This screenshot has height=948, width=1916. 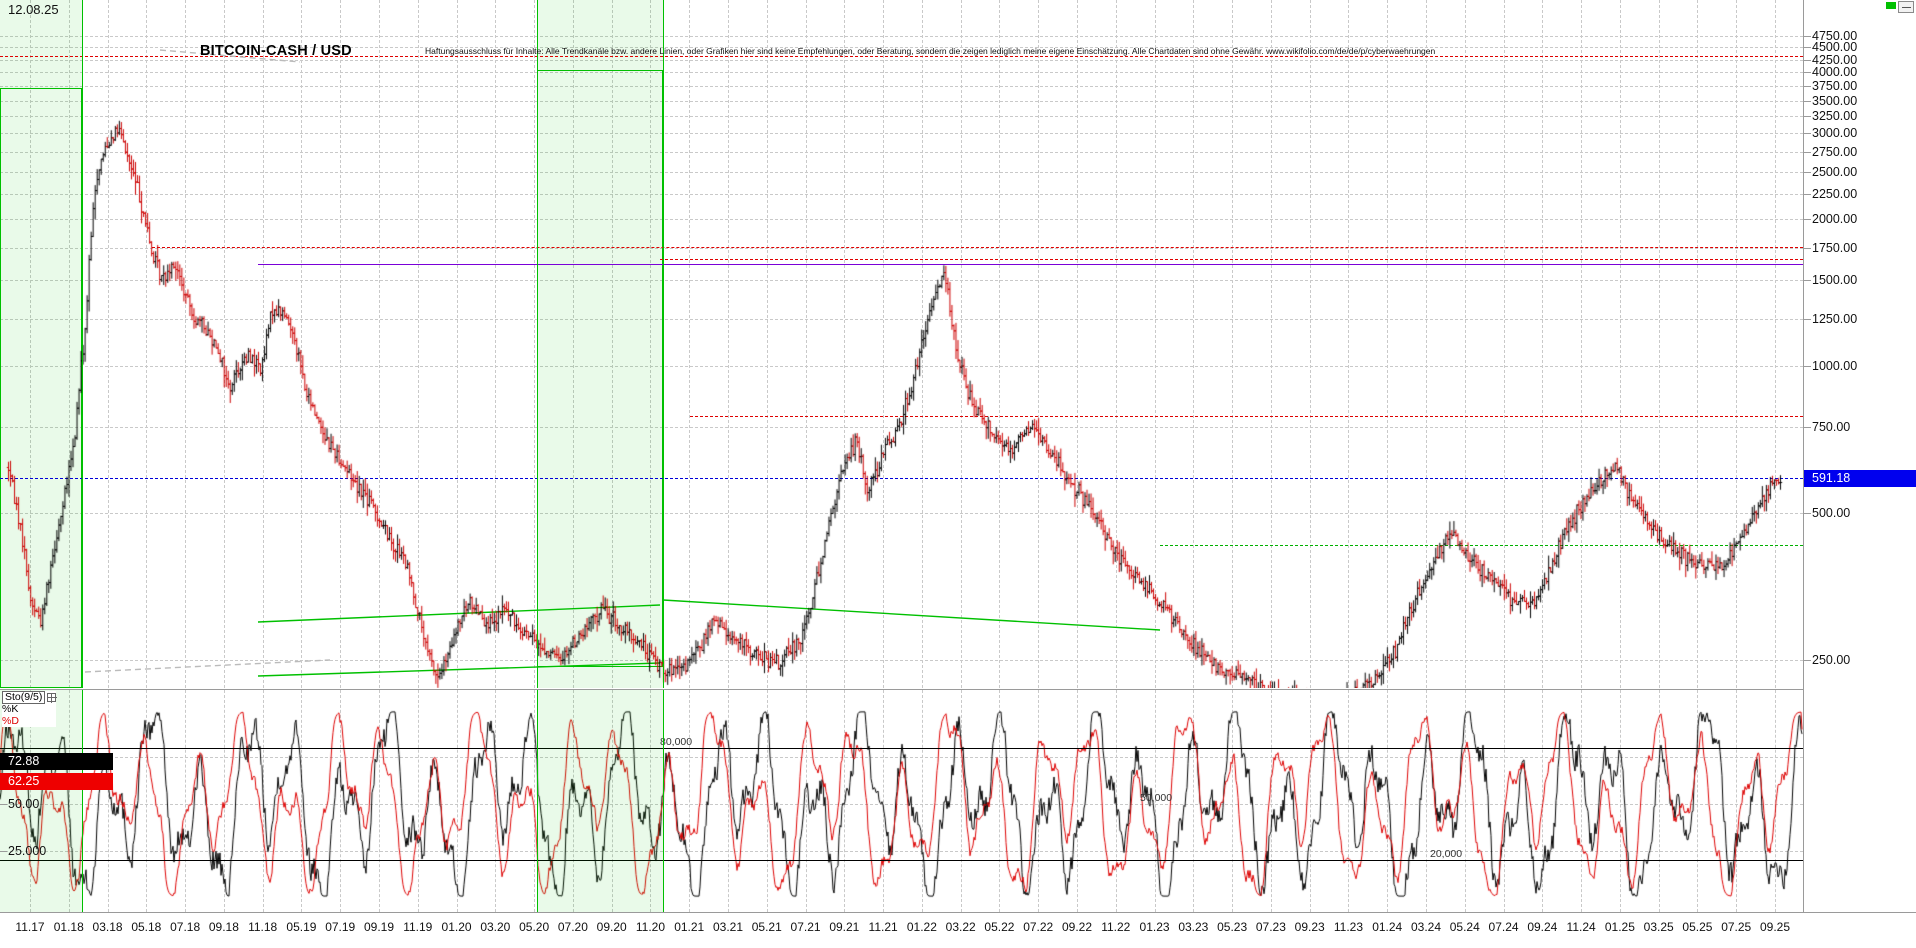 What do you see at coordinates (52, 697) in the screenshot?
I see `expand-icon` at bounding box center [52, 697].